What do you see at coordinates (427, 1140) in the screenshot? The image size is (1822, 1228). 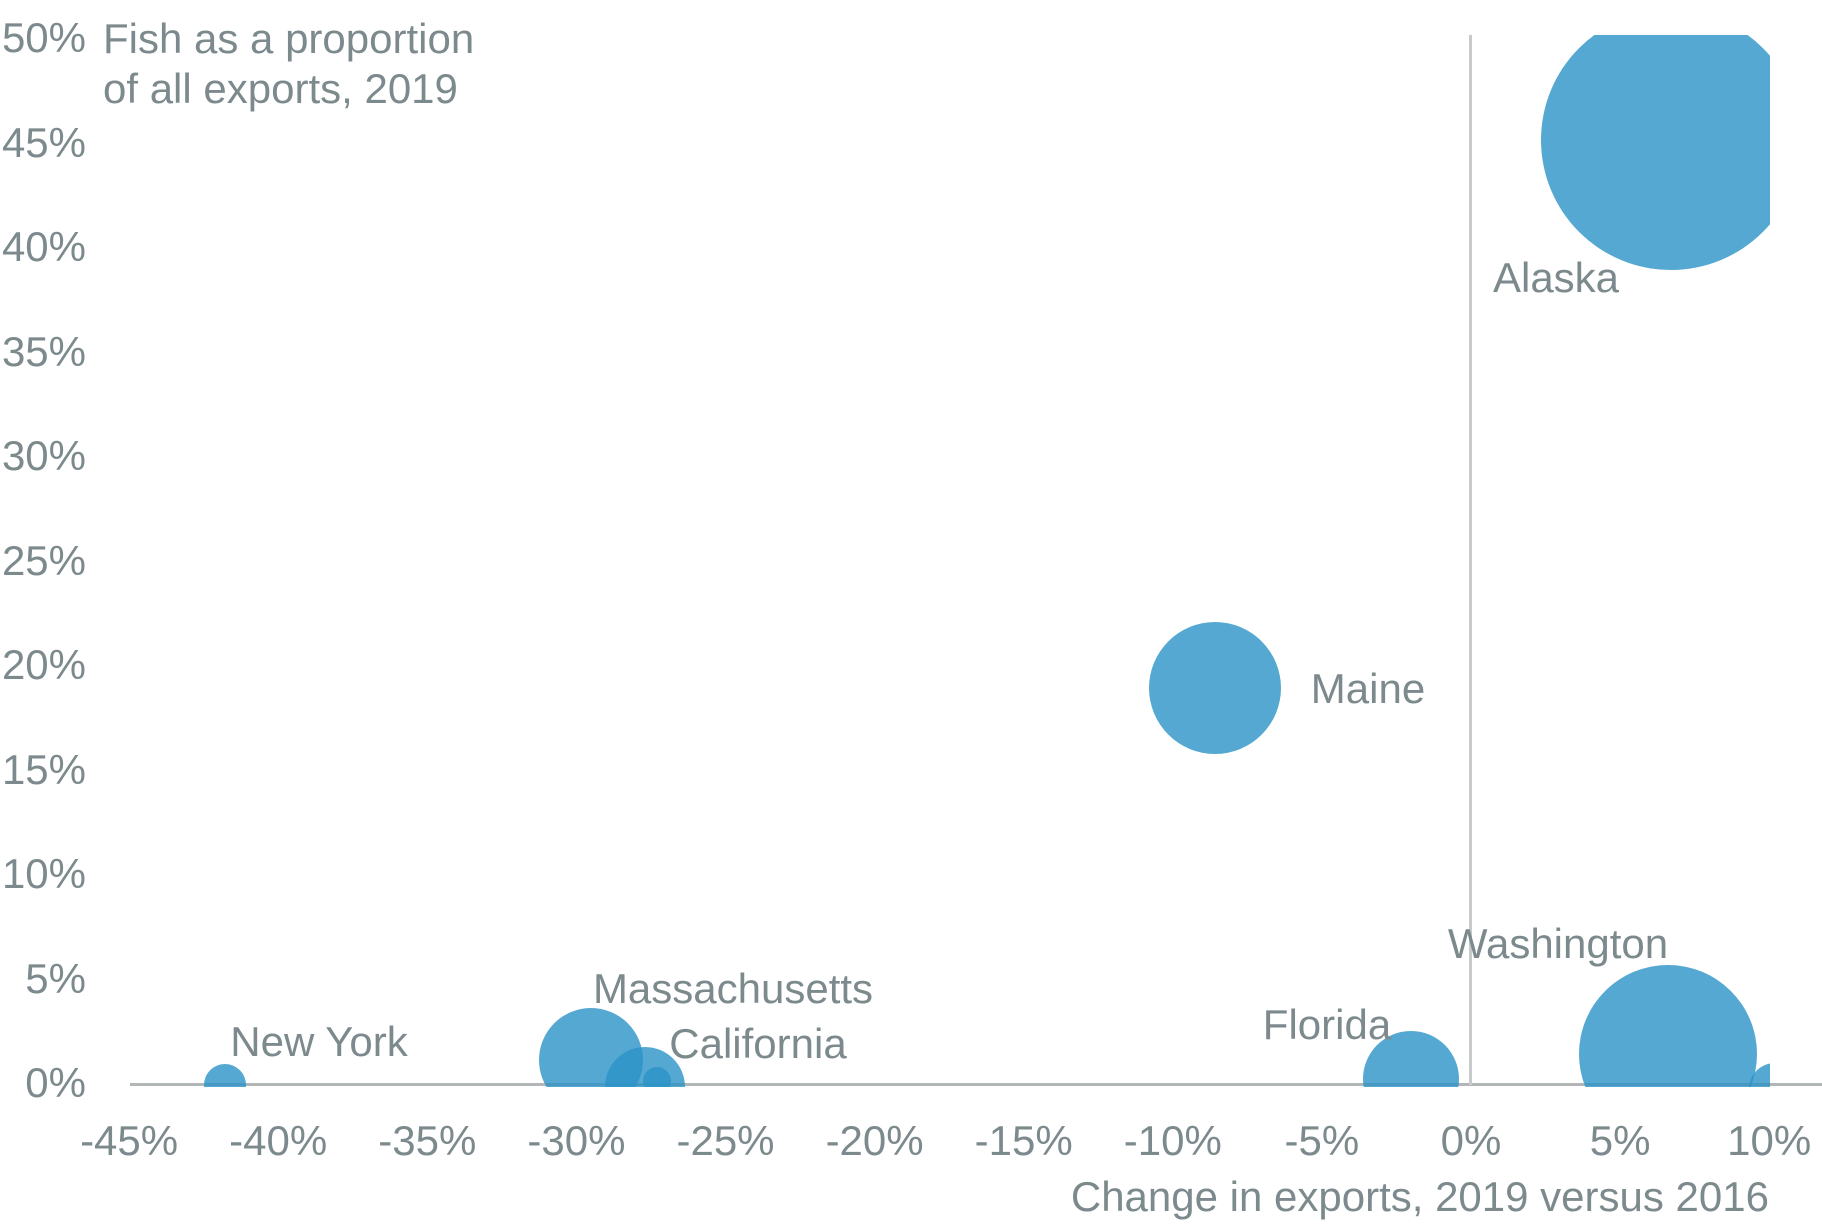 I see `x-tick-label--35: -35%` at bounding box center [427, 1140].